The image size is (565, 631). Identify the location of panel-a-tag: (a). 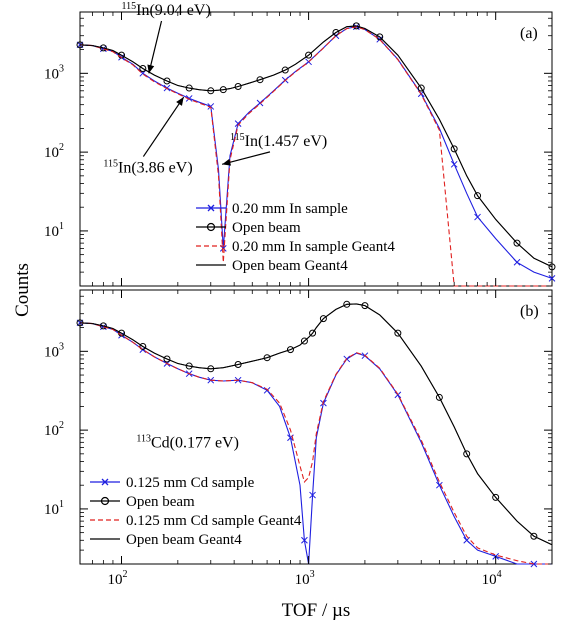
(529, 33).